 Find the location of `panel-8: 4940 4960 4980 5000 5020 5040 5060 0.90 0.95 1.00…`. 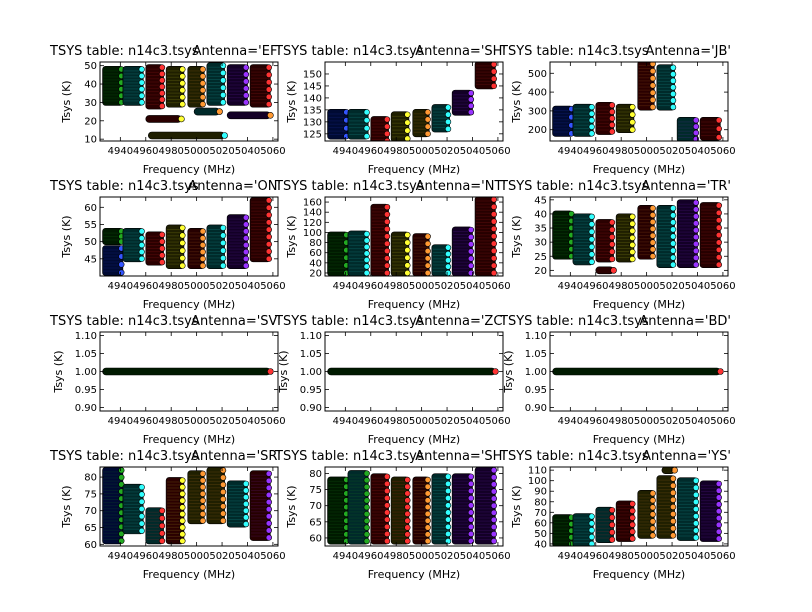

panel-8: 4940 4960 4980 5000 5020 5040 5060 0.90 0.95 1.00… is located at coordinates (392, 380).